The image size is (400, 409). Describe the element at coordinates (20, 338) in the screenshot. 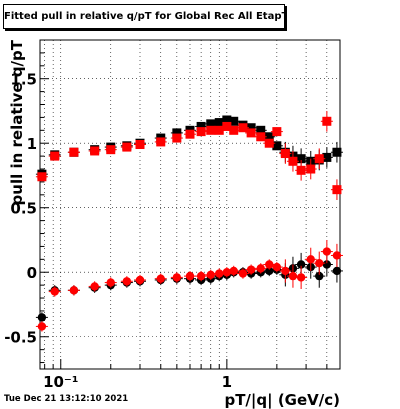

I see `y-tick-label: -0.5` at that location.